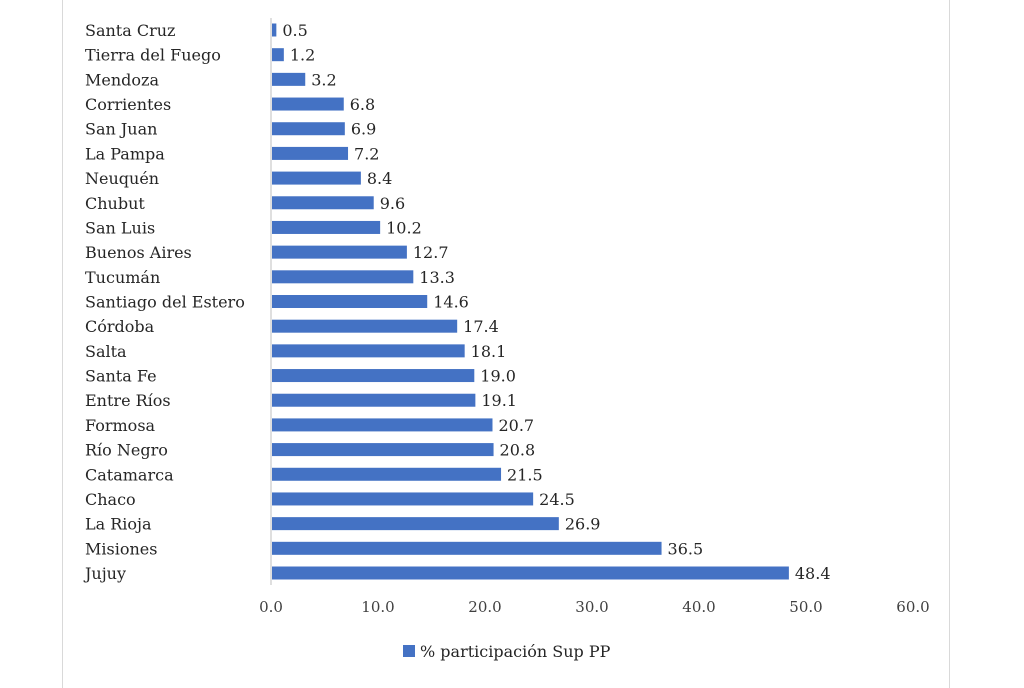 The image size is (1024, 688). Describe the element at coordinates (128, 104) in the screenshot. I see `category-label: Corrientes` at that location.